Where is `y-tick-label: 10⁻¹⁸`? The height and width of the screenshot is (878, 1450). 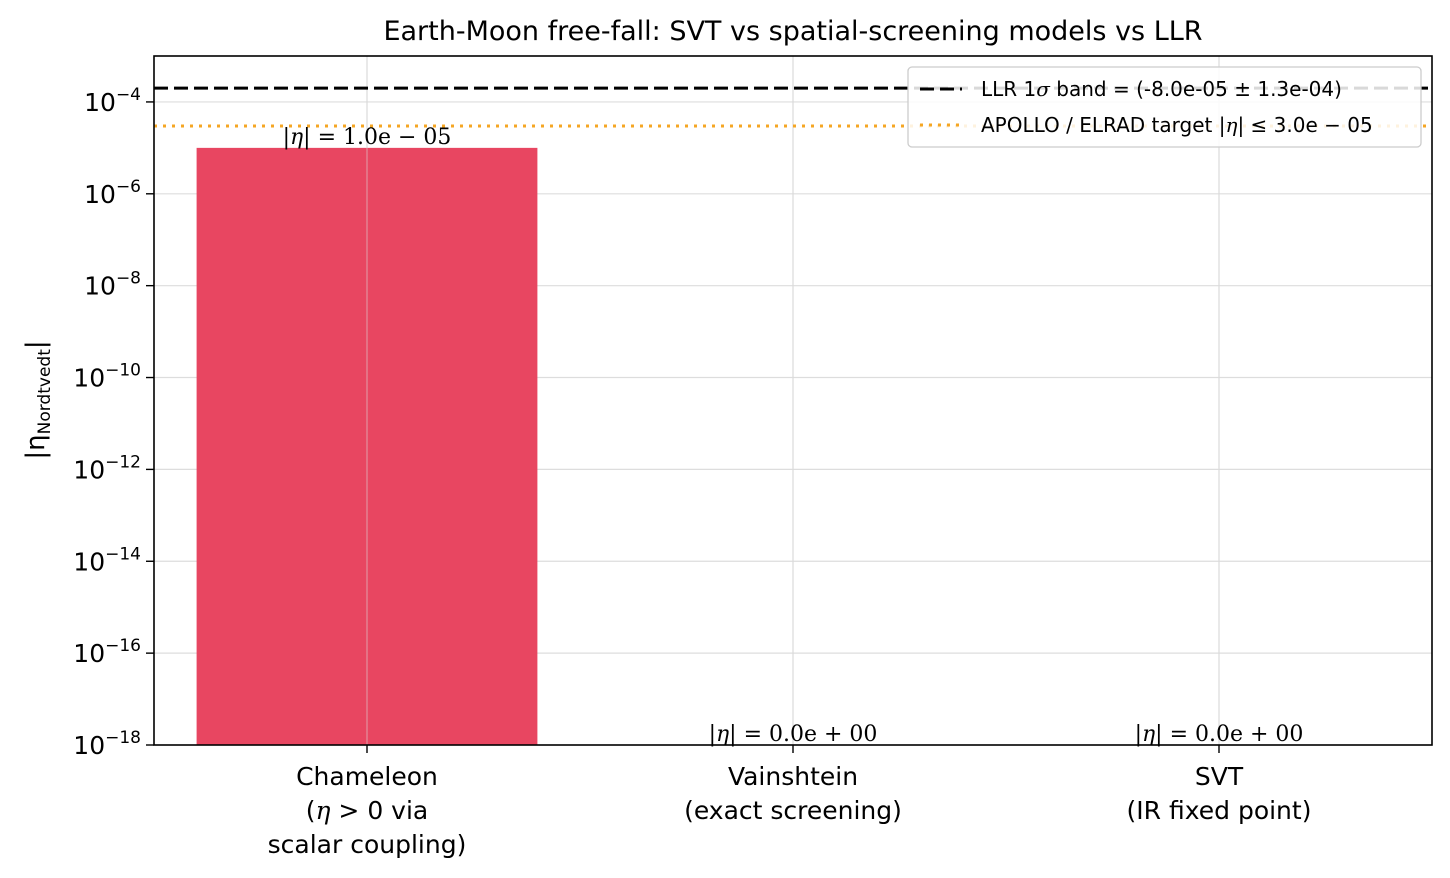
y-tick-label: 10⁻¹⁸ is located at coordinates (107, 744).